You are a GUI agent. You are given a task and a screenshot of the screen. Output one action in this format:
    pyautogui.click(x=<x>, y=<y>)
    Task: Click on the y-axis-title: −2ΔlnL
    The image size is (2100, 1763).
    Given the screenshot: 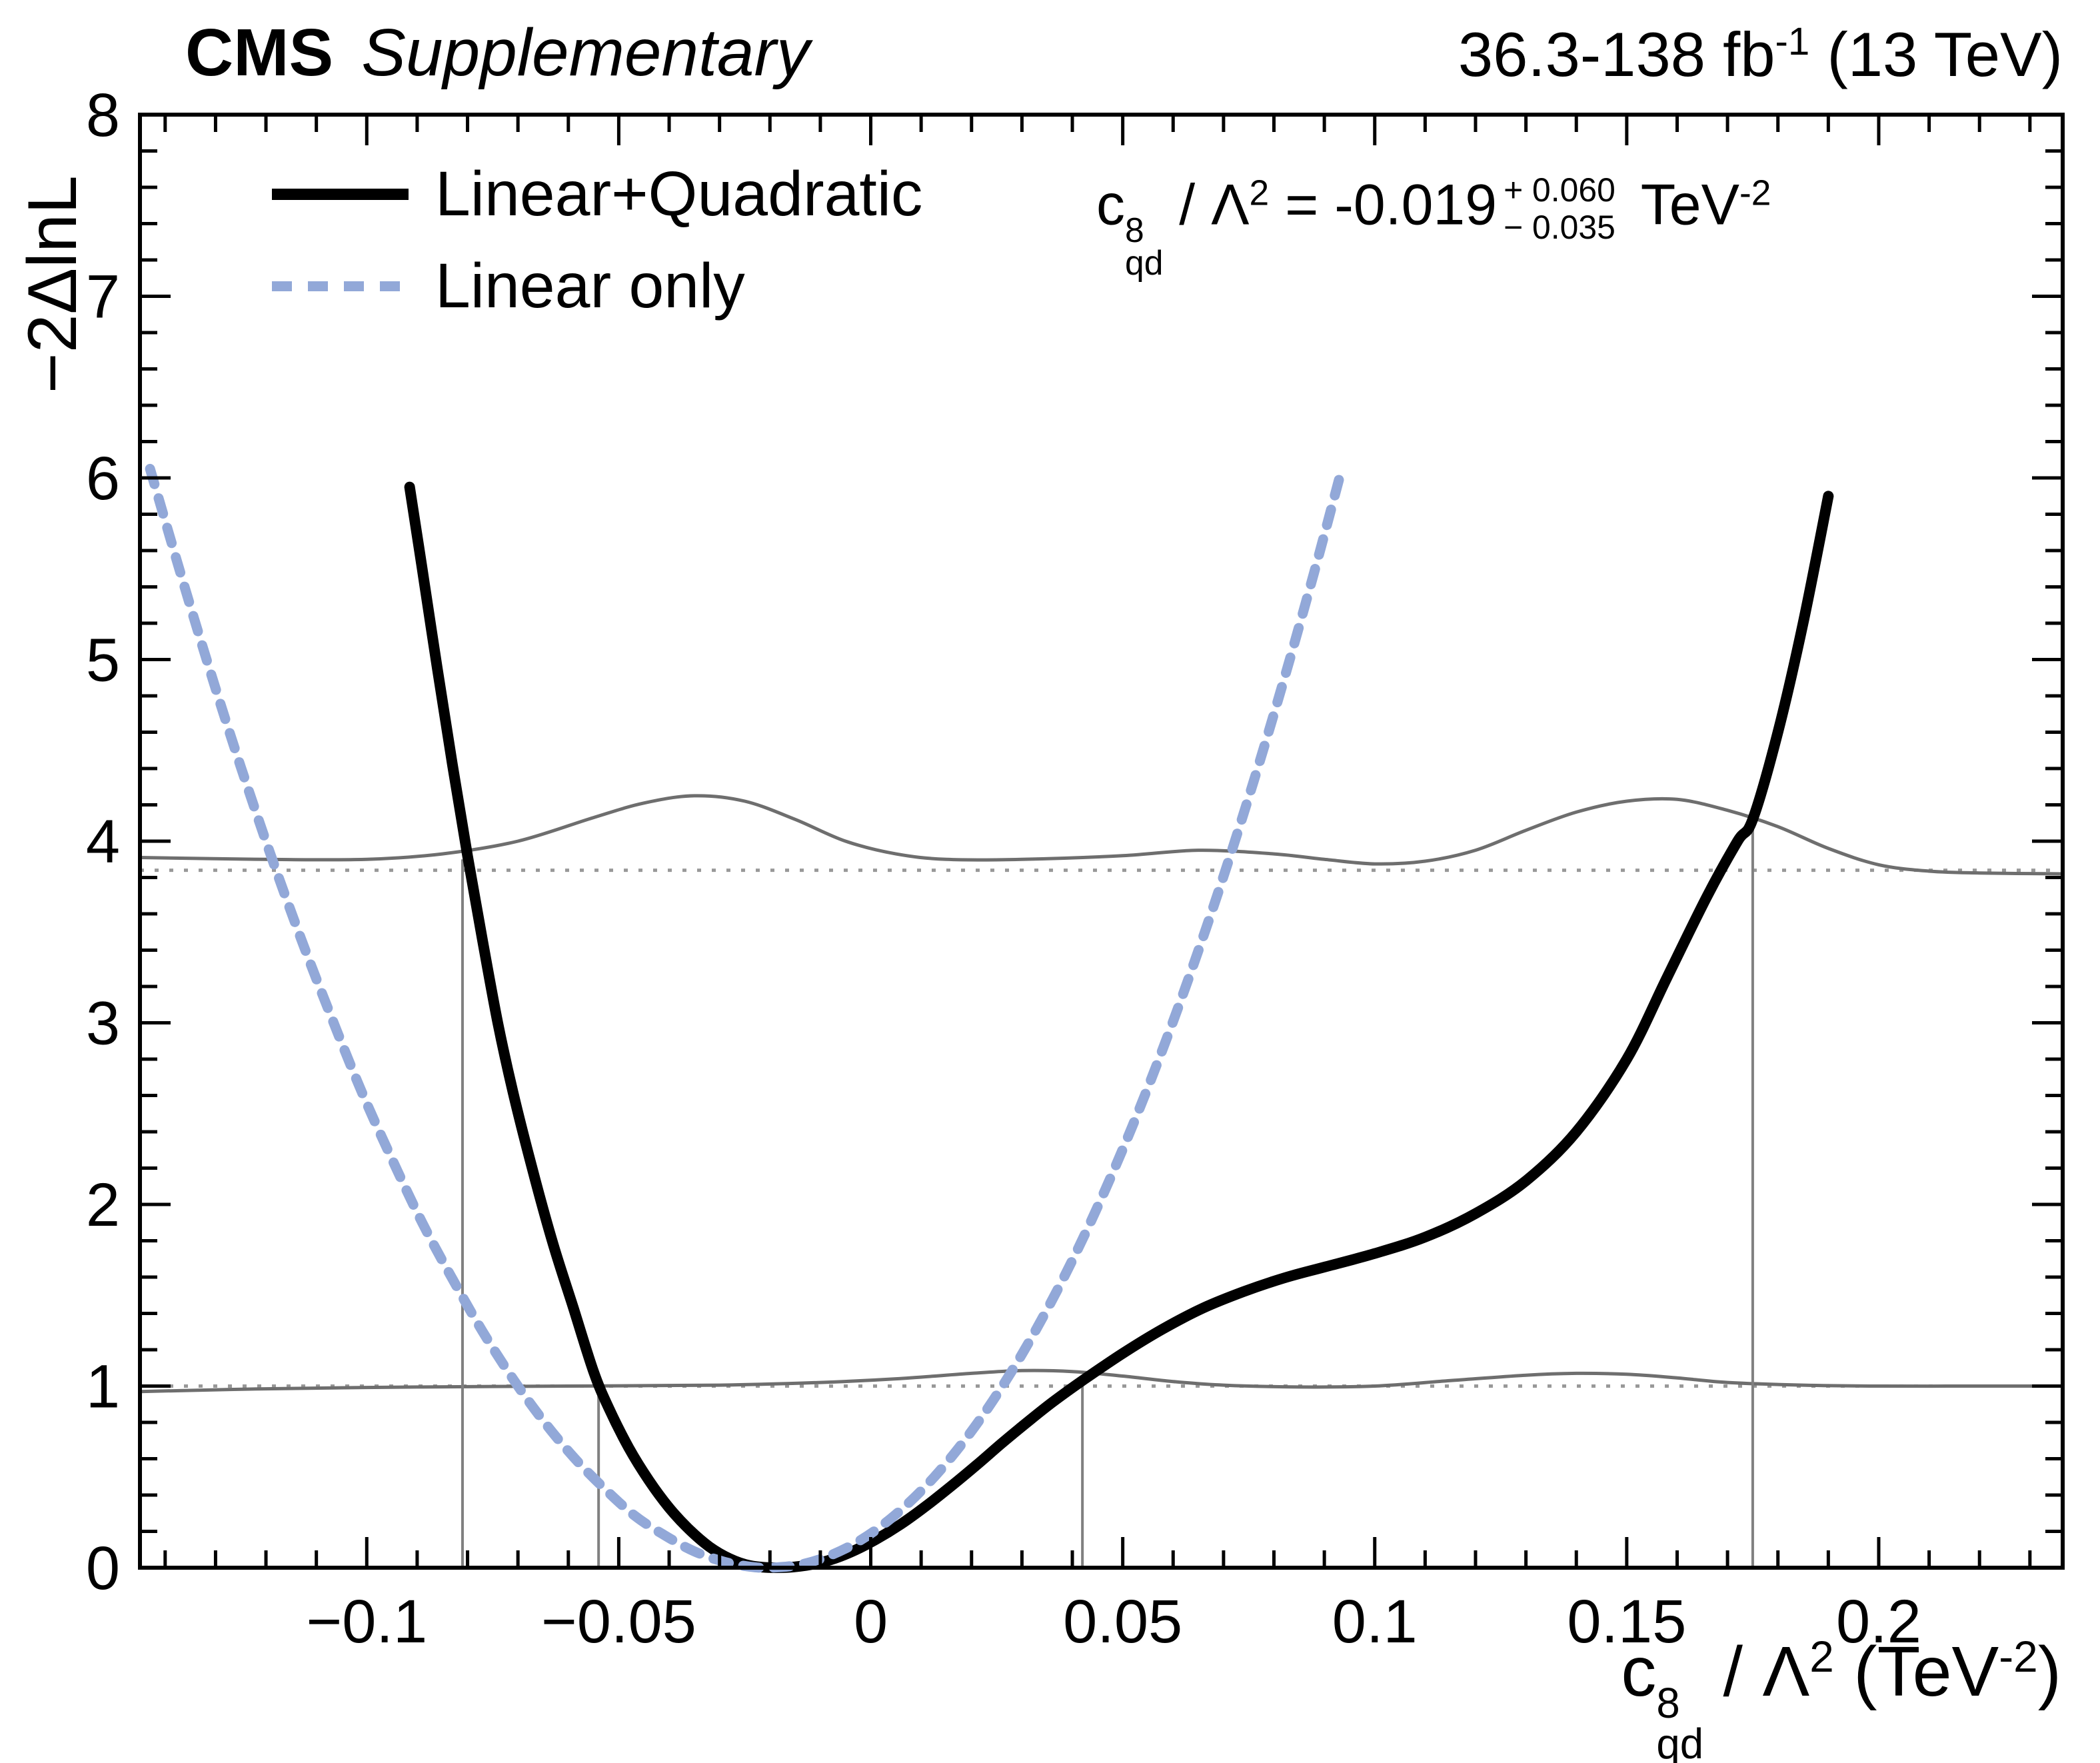 What is the action you would take?
    pyautogui.click(x=53, y=284)
    